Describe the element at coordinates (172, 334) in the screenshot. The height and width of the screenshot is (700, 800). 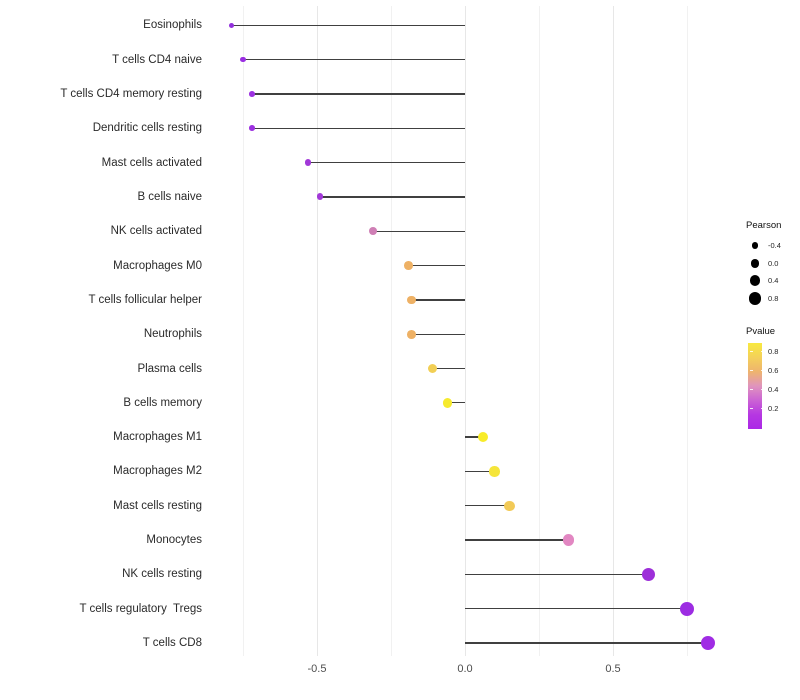
I see `category-label: Neutrophils` at that location.